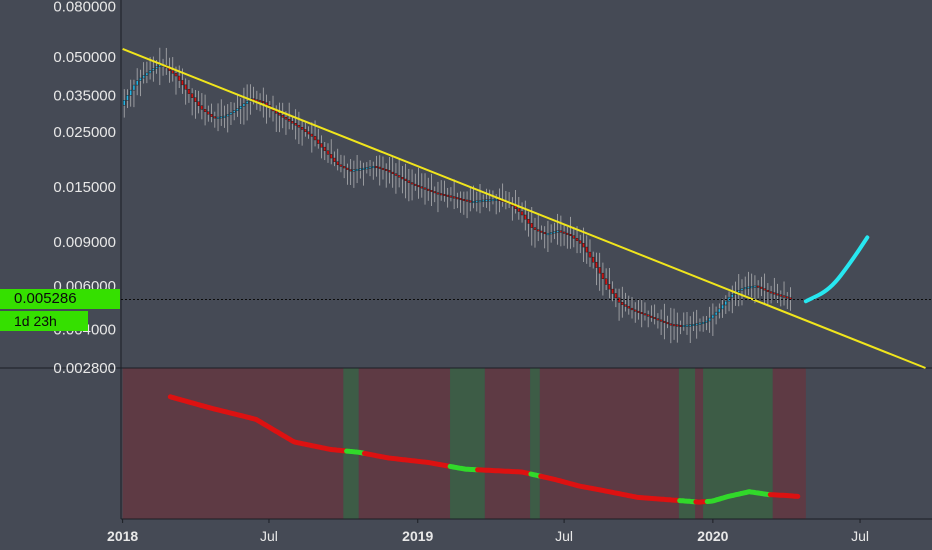 The height and width of the screenshot is (550, 932). What do you see at coordinates (417, 536) in the screenshot?
I see `x-tick-label: 2019` at bounding box center [417, 536].